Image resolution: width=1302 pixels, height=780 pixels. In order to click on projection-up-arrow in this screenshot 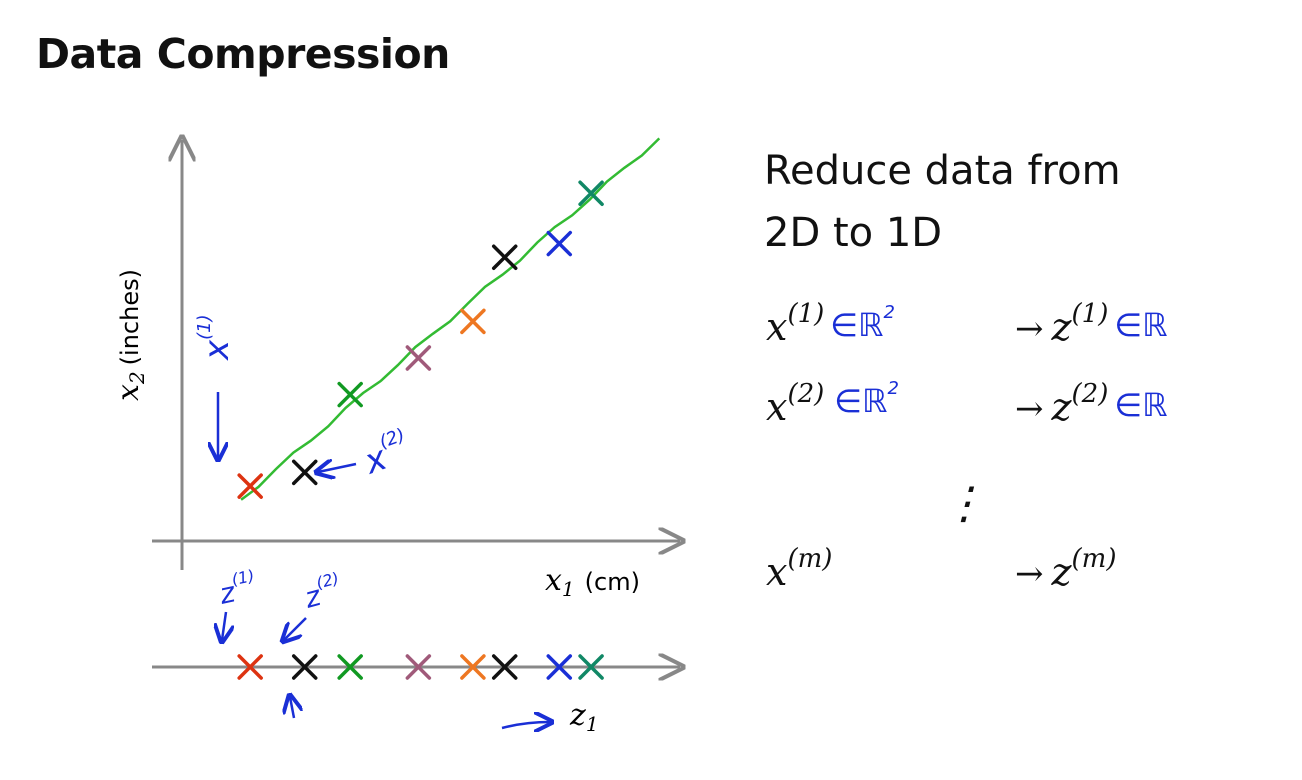, I will do `click(292, 708)`.